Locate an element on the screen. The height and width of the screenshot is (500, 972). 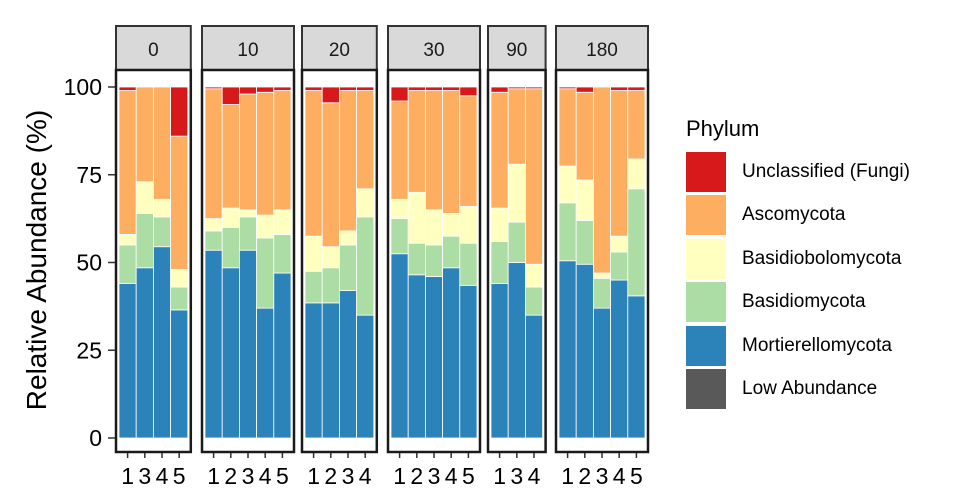
legend-label: Basidiobolomycota is located at coordinates (822, 258).